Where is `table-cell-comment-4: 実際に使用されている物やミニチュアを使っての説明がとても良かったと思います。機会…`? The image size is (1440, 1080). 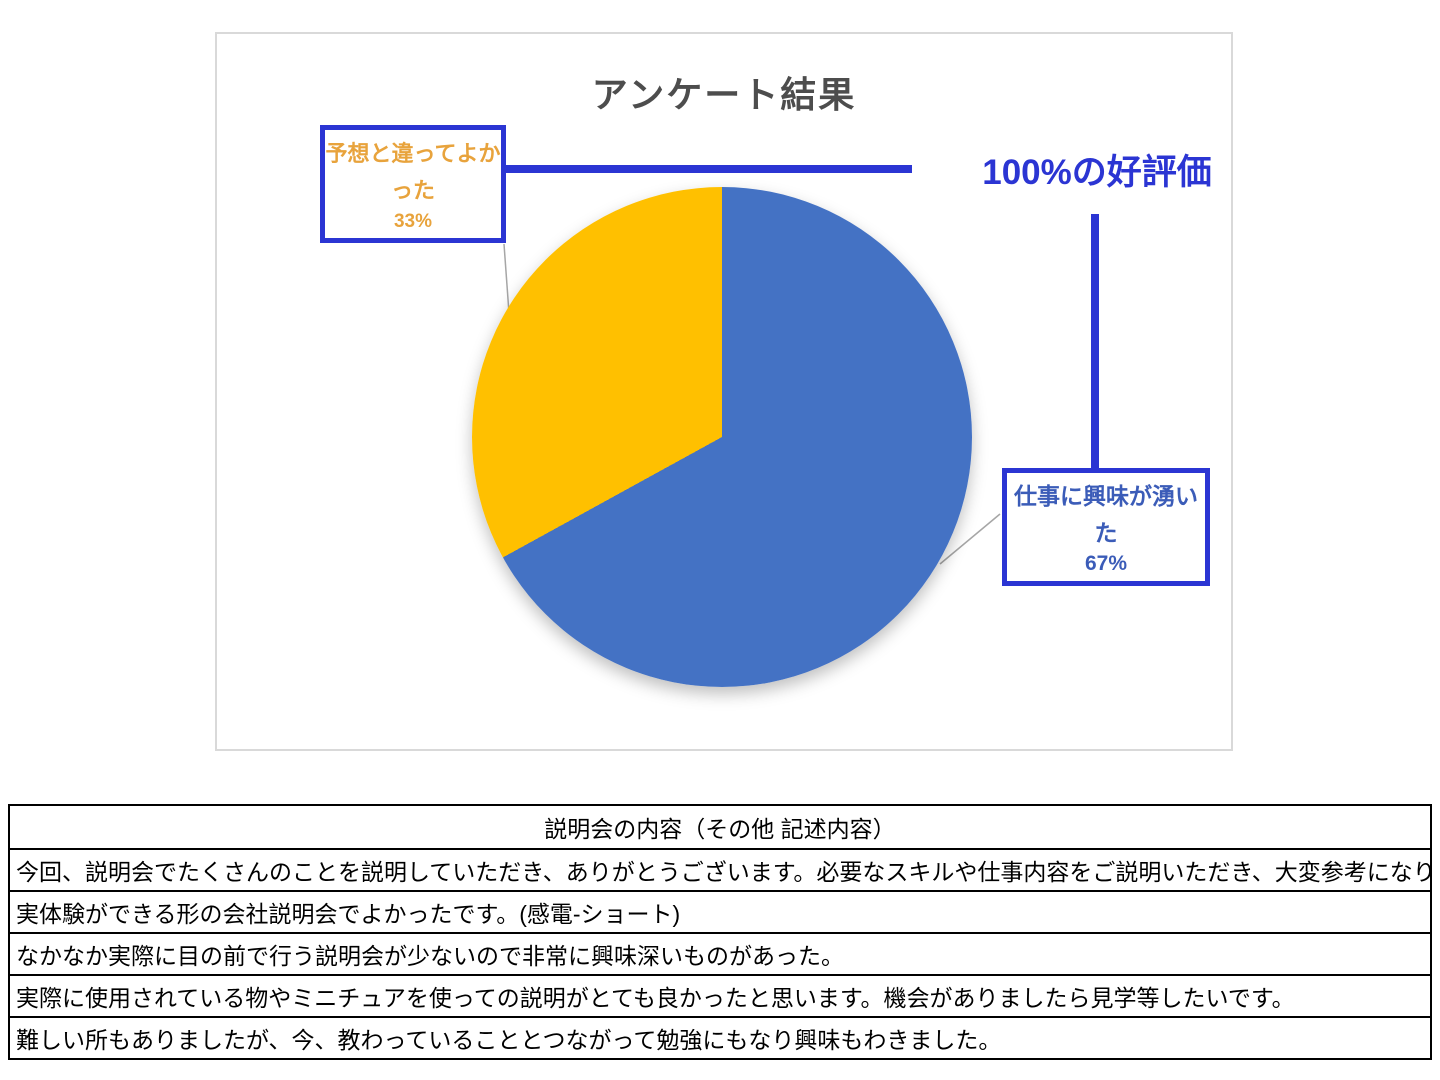 table-cell-comment-4: 実際に使用されている物やミニチュアを使っての説明がとても良かったと思います。機会… is located at coordinates (720, 996).